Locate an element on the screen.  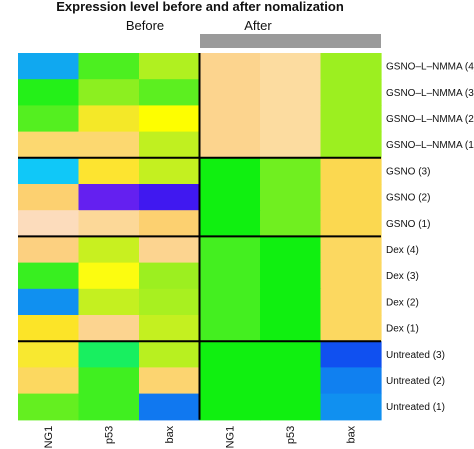
heatmap-cell-r11-c0 is located at coordinates (49, 354).